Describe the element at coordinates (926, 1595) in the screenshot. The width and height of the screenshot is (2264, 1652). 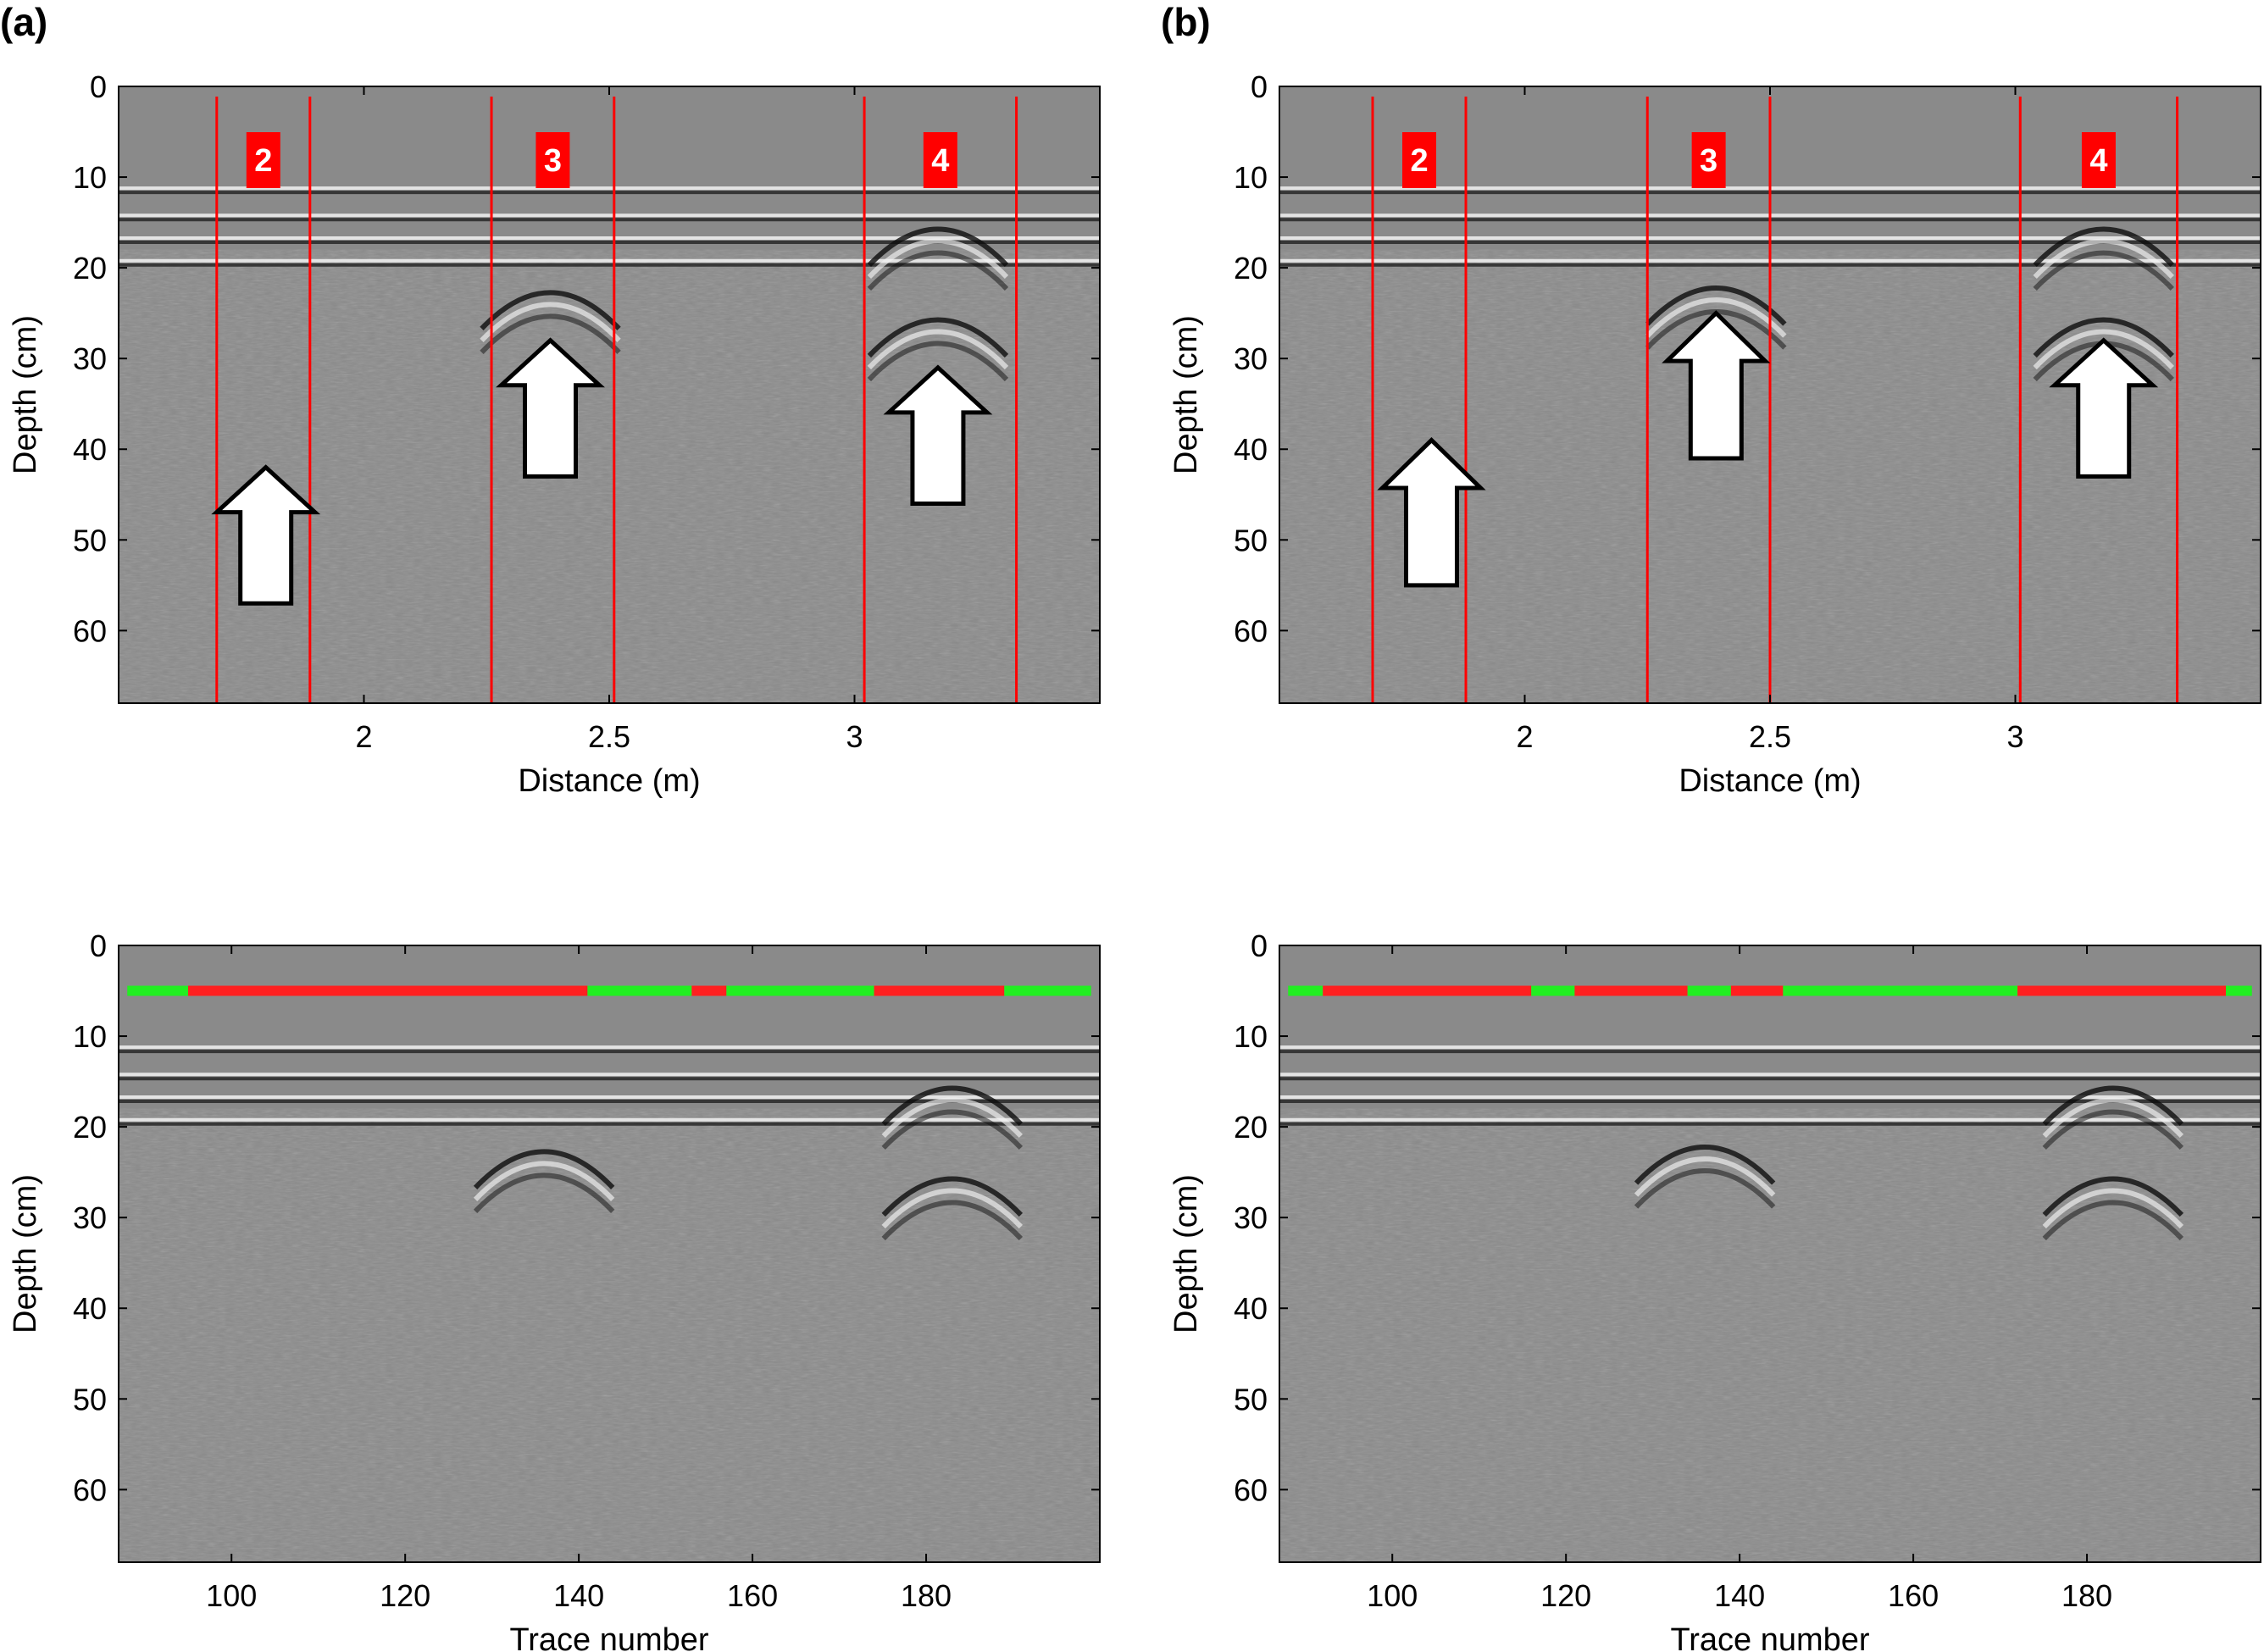
I see `x-tick-label: 180` at that location.